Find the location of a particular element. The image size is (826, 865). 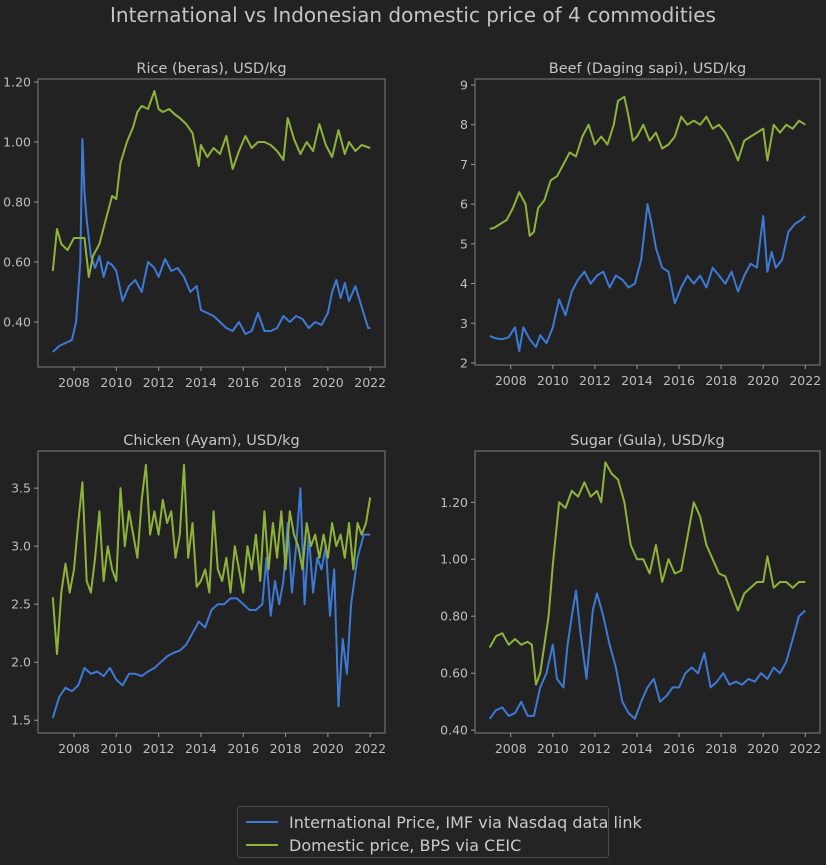

y-tick-label: 2 is located at coordinates (464, 363).